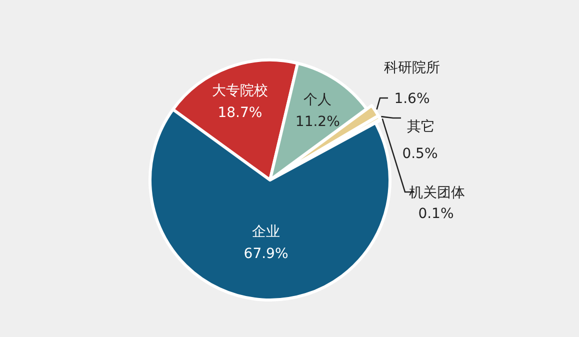  What do you see at coordinates (240, 90) in the screenshot?
I see `slice-label: 大专院校` at bounding box center [240, 90].